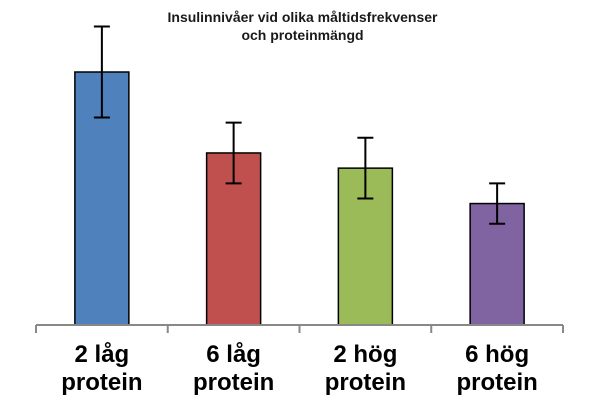 This screenshot has height=419, width=605. I want to click on x-tick-label-4-line-2: protein, so click(496, 382).